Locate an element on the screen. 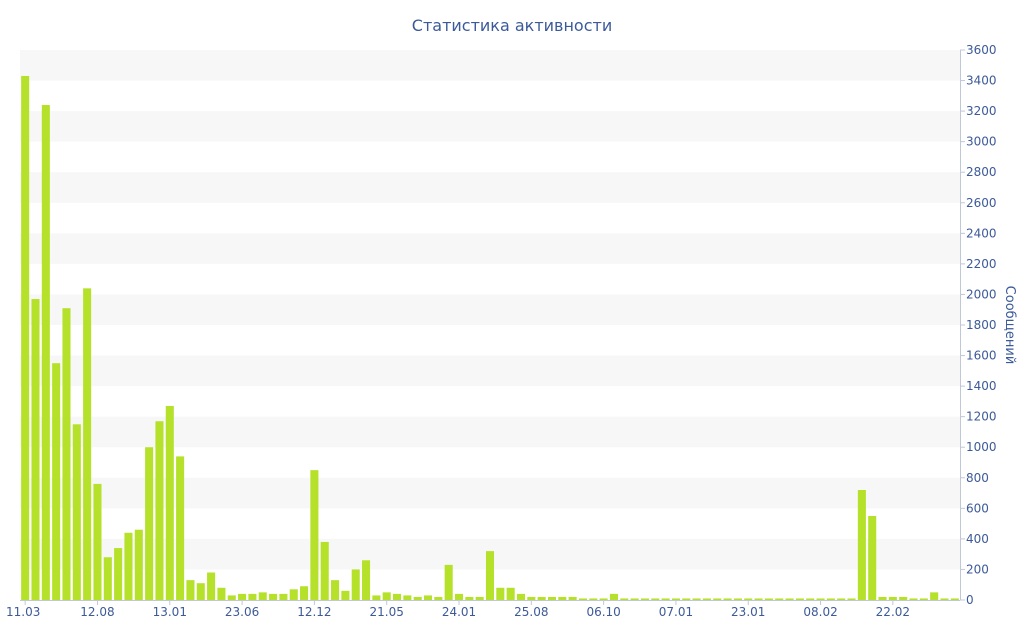 The image size is (1024, 640). y-tick-label: 2000 is located at coordinates (981, 294).